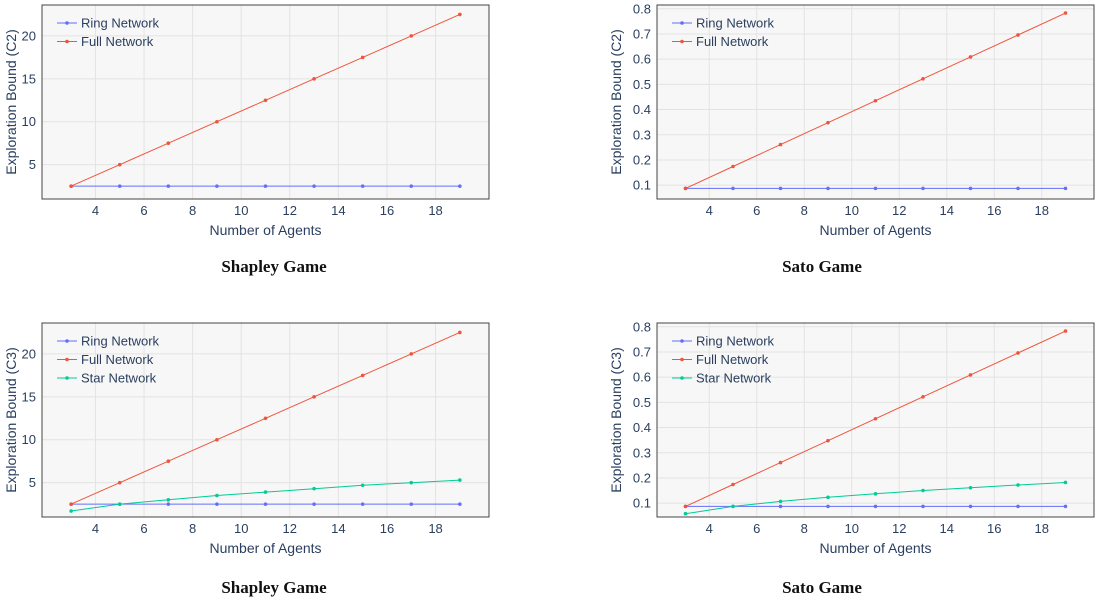 The height and width of the screenshot is (606, 1096). What do you see at coordinates (29, 35) in the screenshot?
I see `y-tick-label: 20` at bounding box center [29, 35].